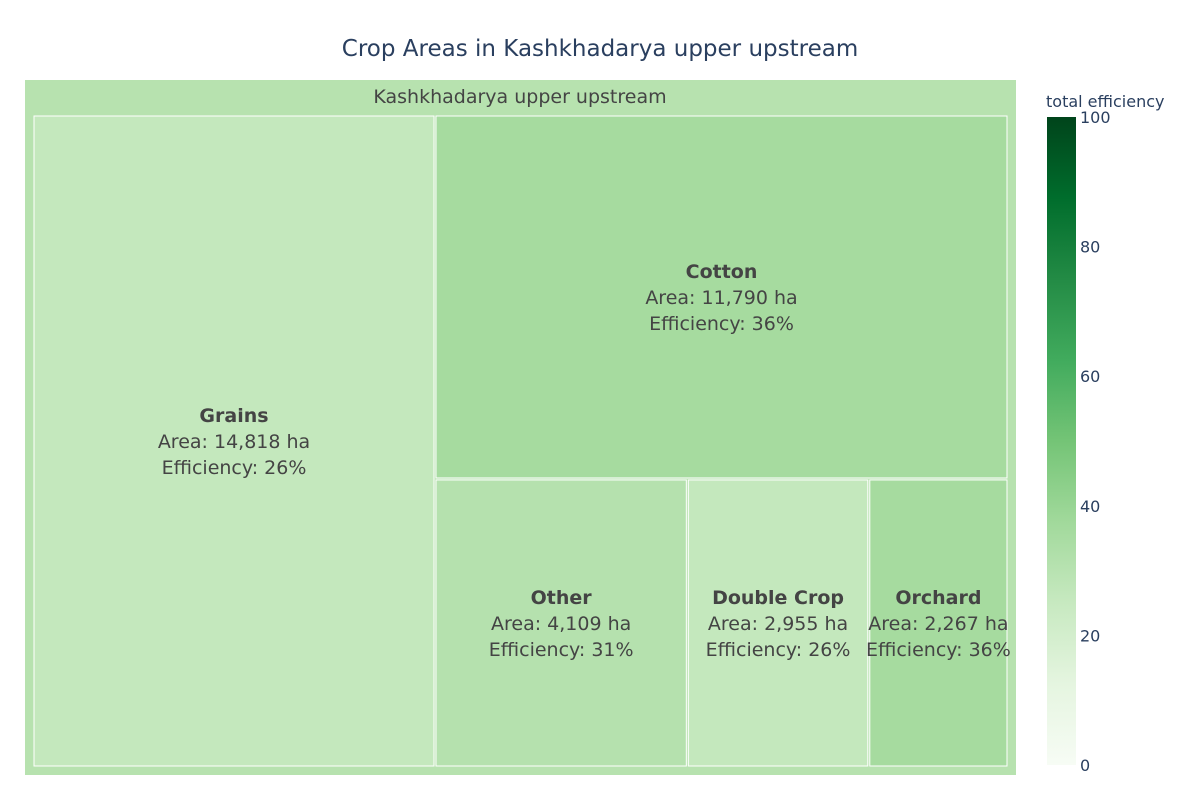  I want to click on tile-area-orchard: Area: 2,267 ha, so click(938, 624).